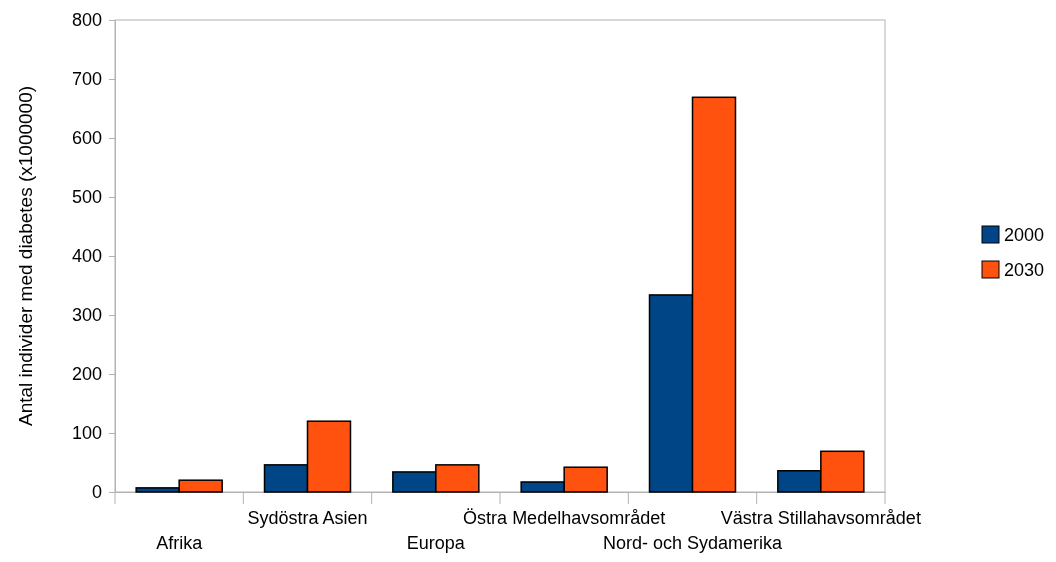 Image resolution: width=1056 pixels, height=562 pixels. Describe the element at coordinates (86, 433) in the screenshot. I see `y-tick-label: 100` at that location.